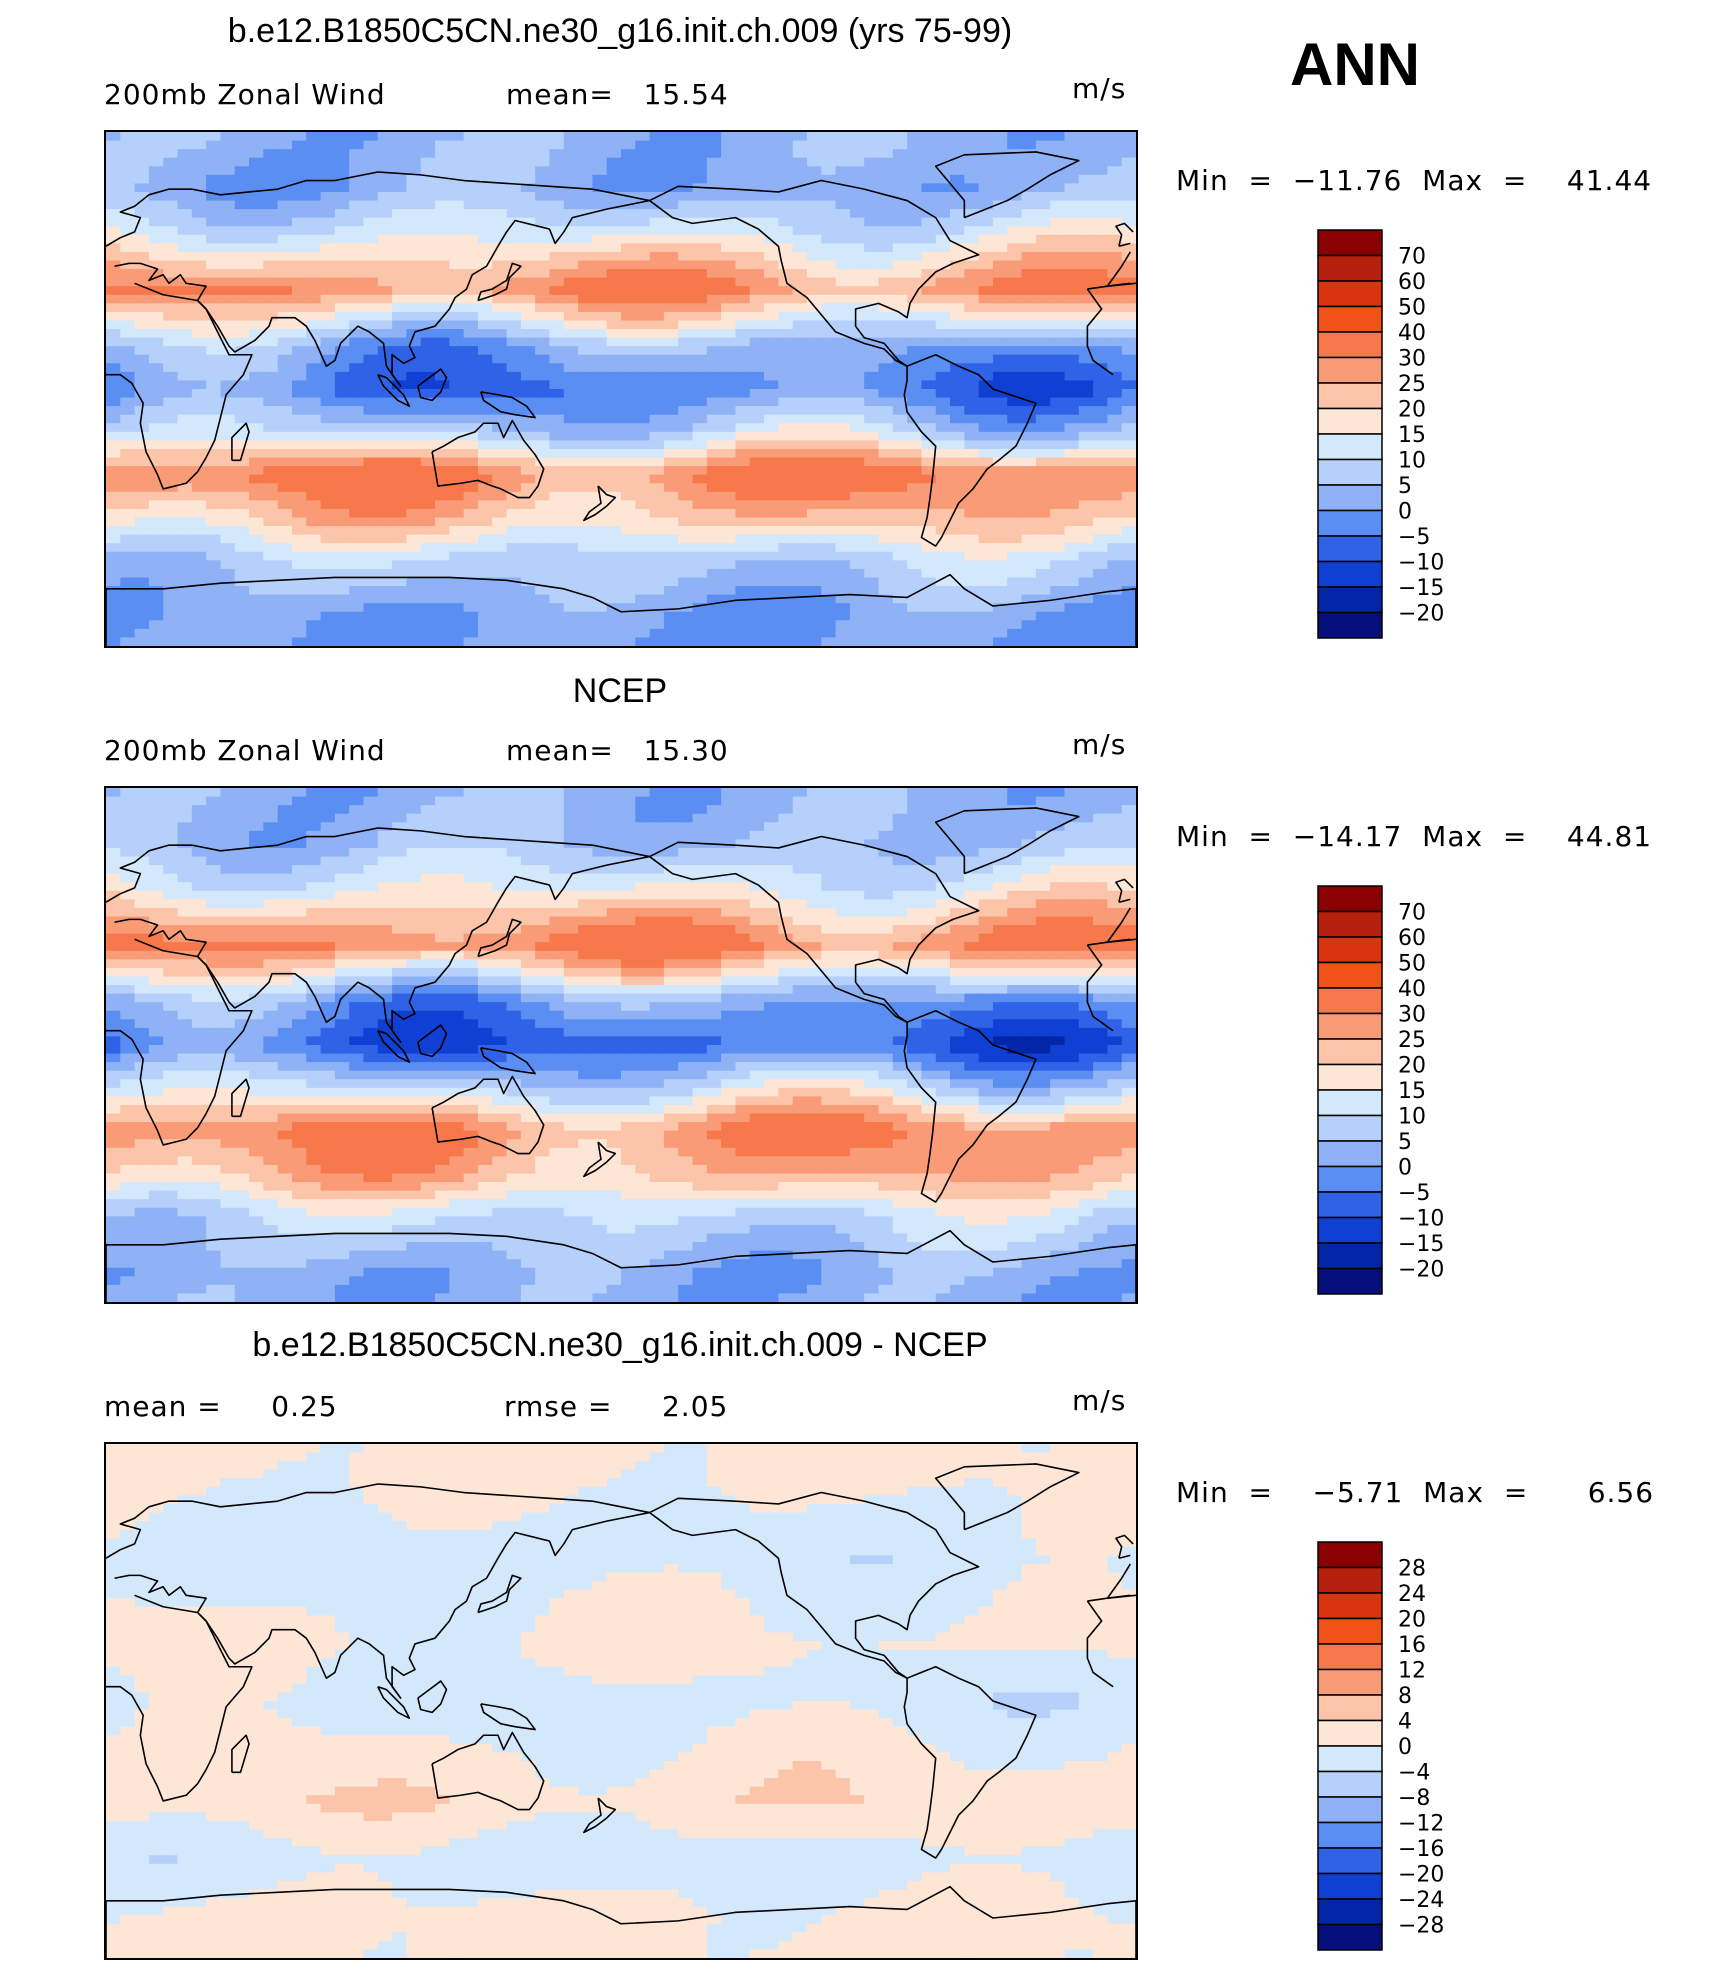 This screenshot has width=1710, height=1986. Describe the element at coordinates (1414, 1798) in the screenshot. I see `panel-3-colorbar-tick-label: −8` at that location.